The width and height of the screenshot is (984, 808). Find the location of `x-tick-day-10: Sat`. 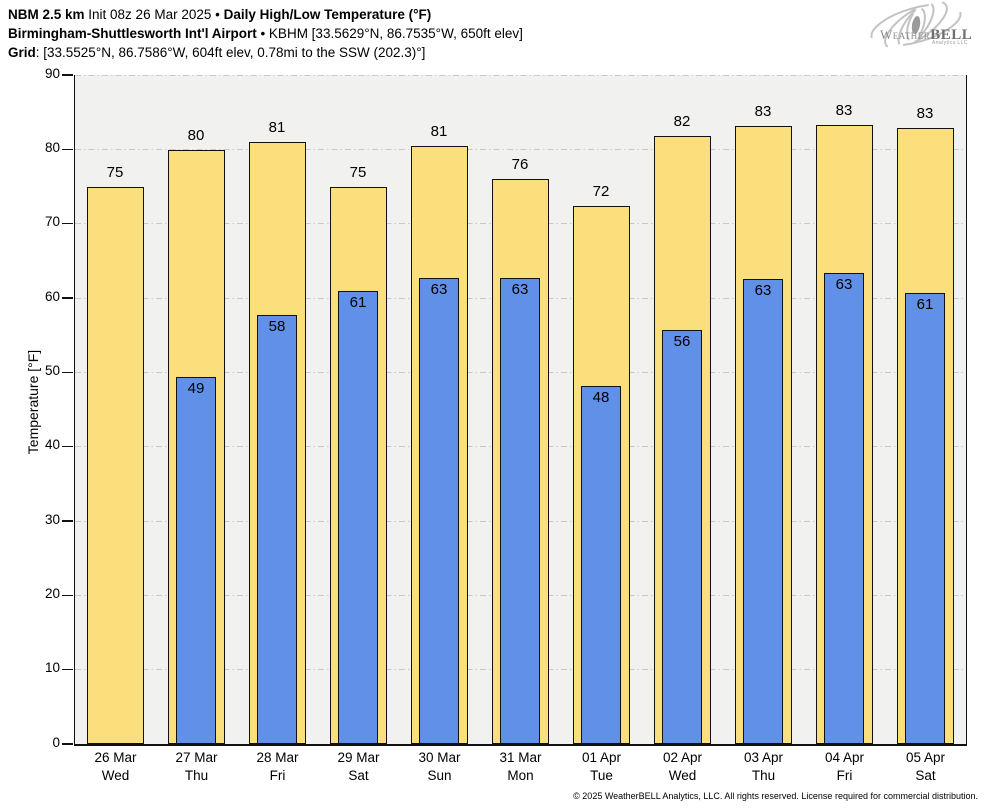

x-tick-day-10: Sat is located at coordinates (925, 775).